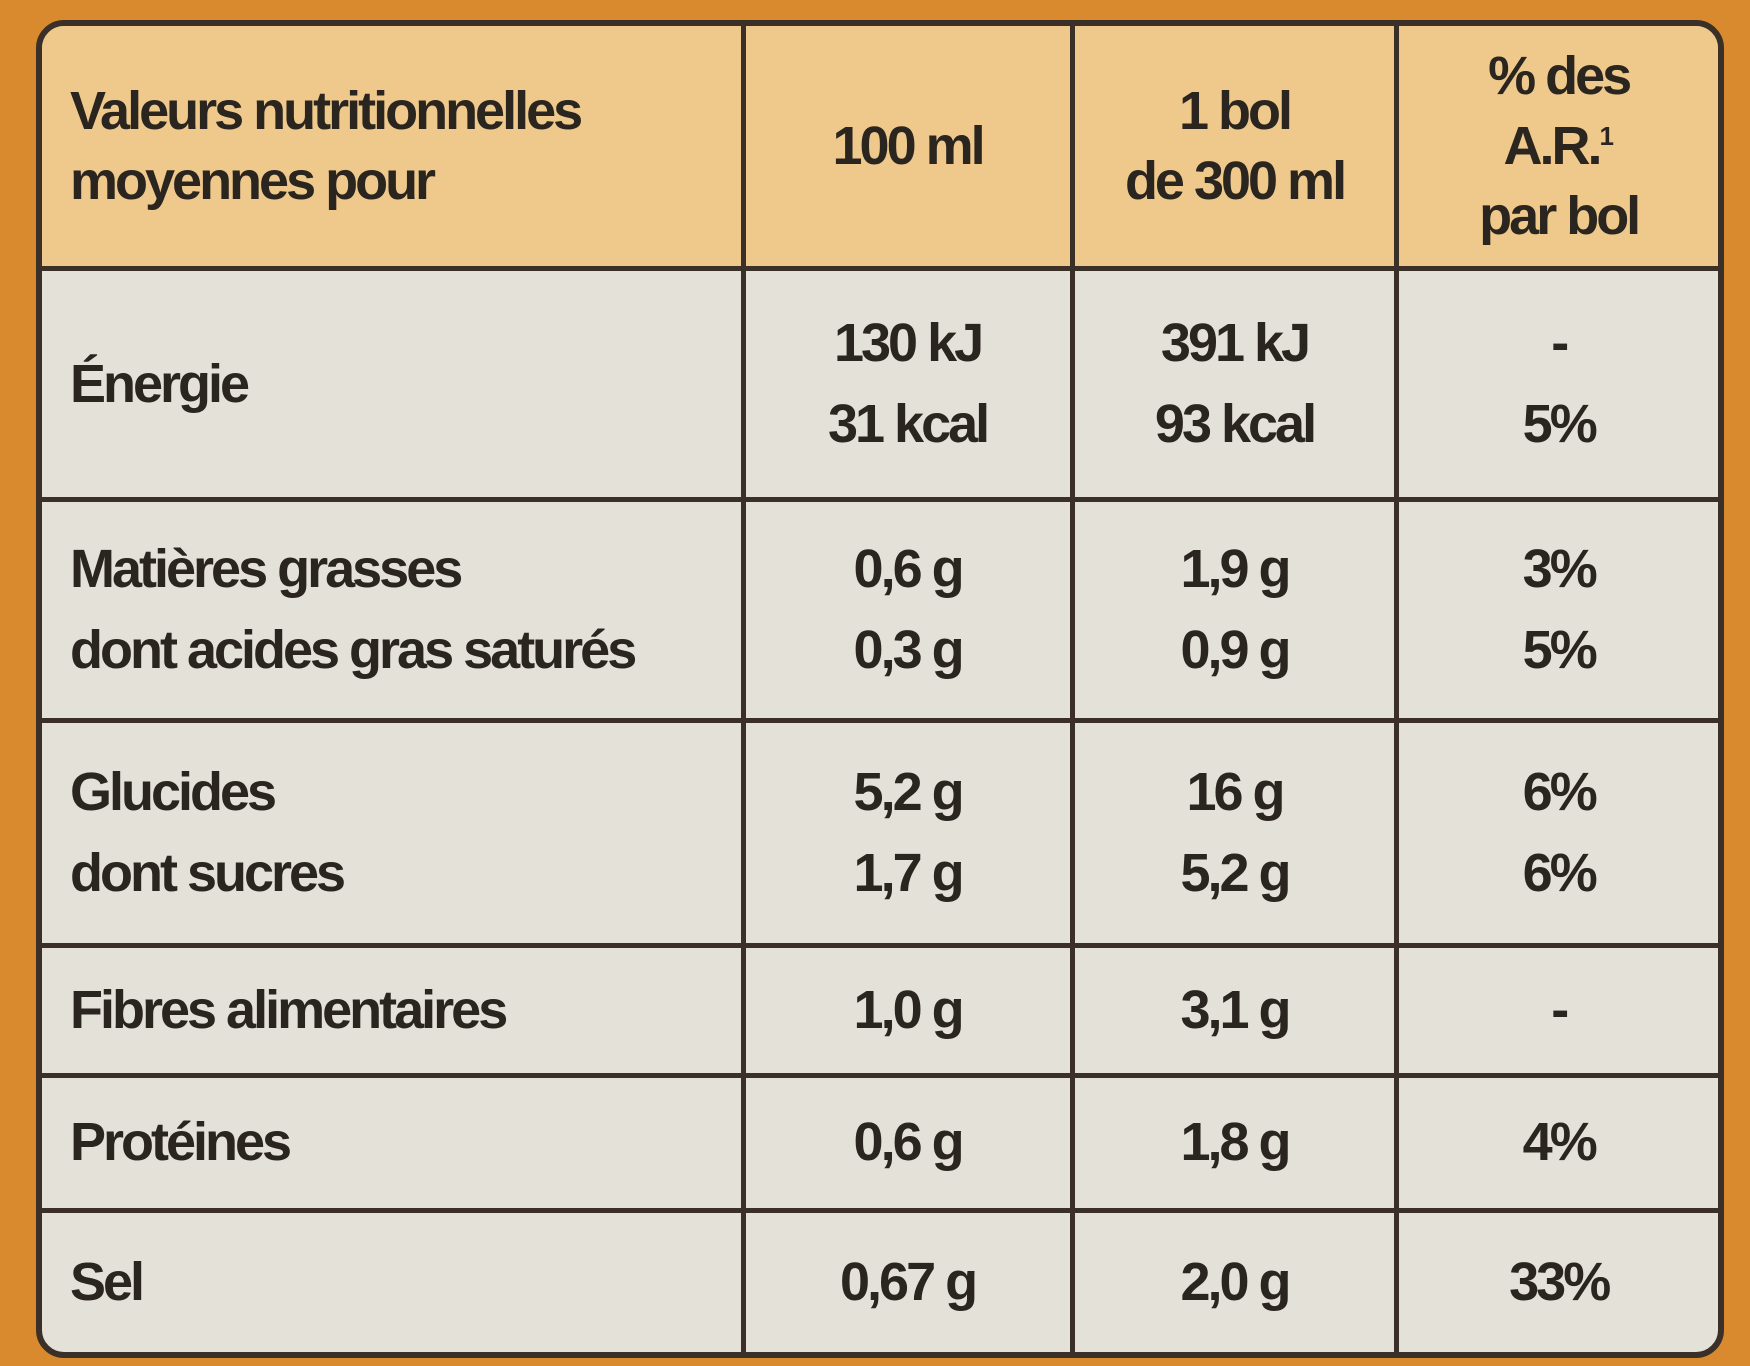 The image size is (1750, 1366). Describe the element at coordinates (1560, 569) in the screenshot. I see `cell-line: 3%` at that location.